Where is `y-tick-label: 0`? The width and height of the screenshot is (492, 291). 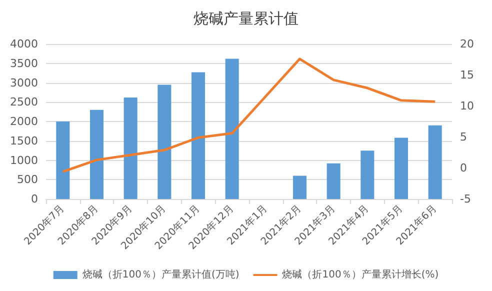 y-tick-label: 0 is located at coordinates (34, 199).